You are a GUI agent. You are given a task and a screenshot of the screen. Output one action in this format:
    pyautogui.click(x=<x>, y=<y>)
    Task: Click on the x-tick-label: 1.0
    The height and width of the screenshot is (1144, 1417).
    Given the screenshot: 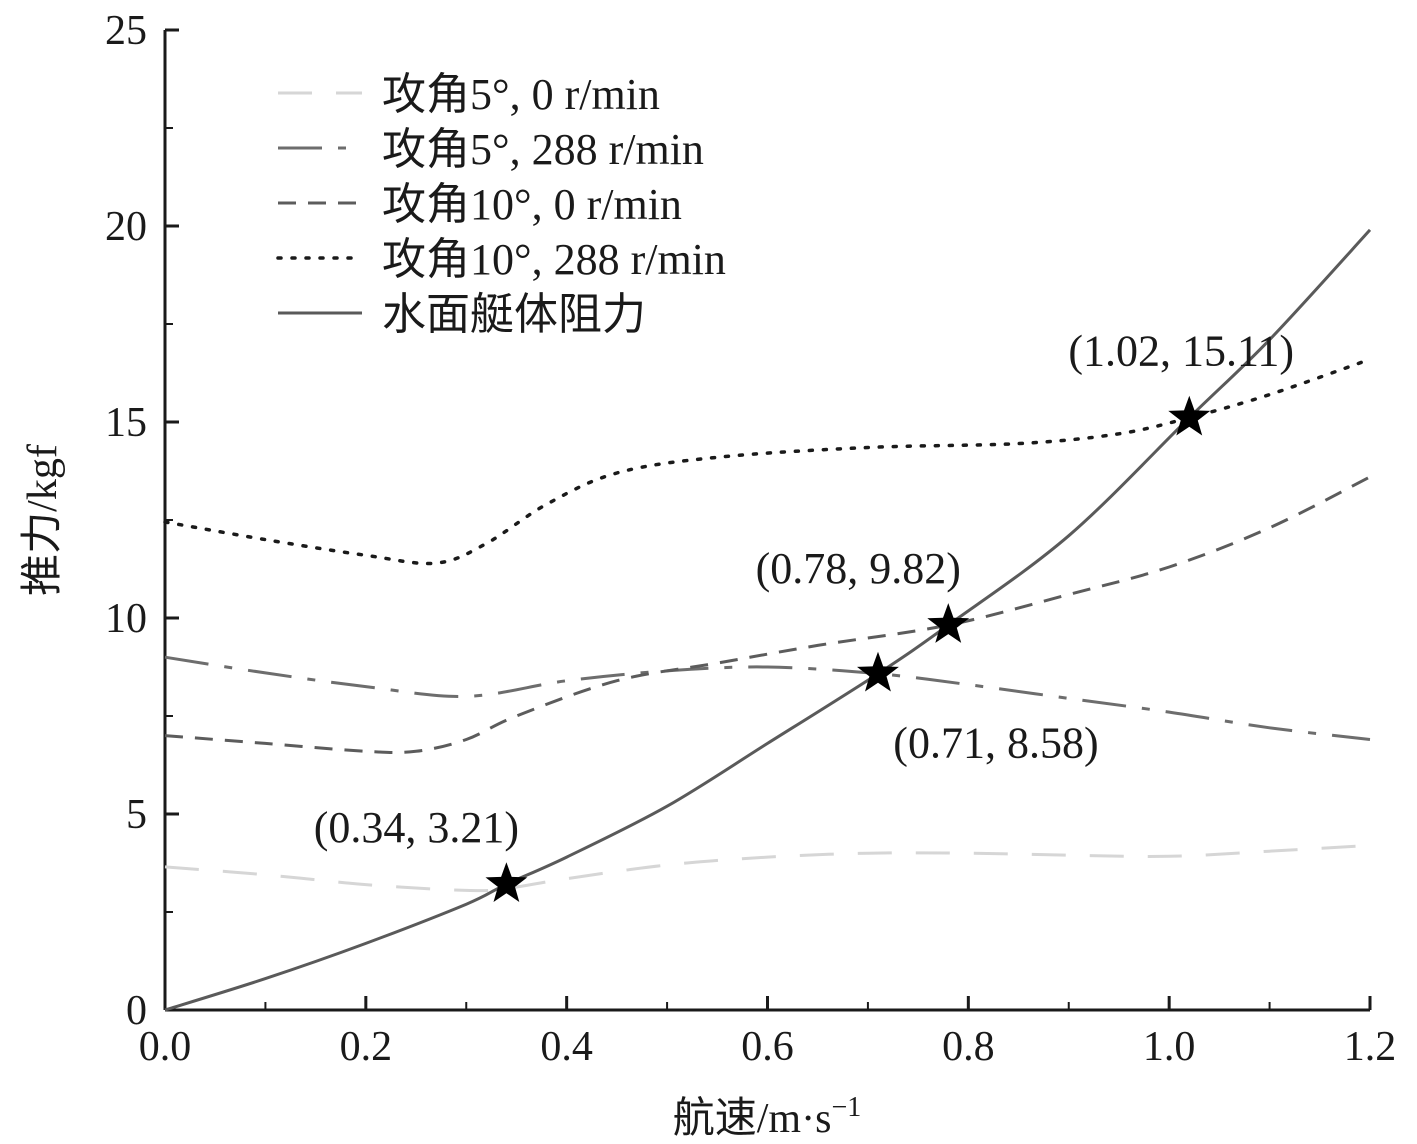 What is the action you would take?
    pyautogui.click(x=1169, y=1047)
    